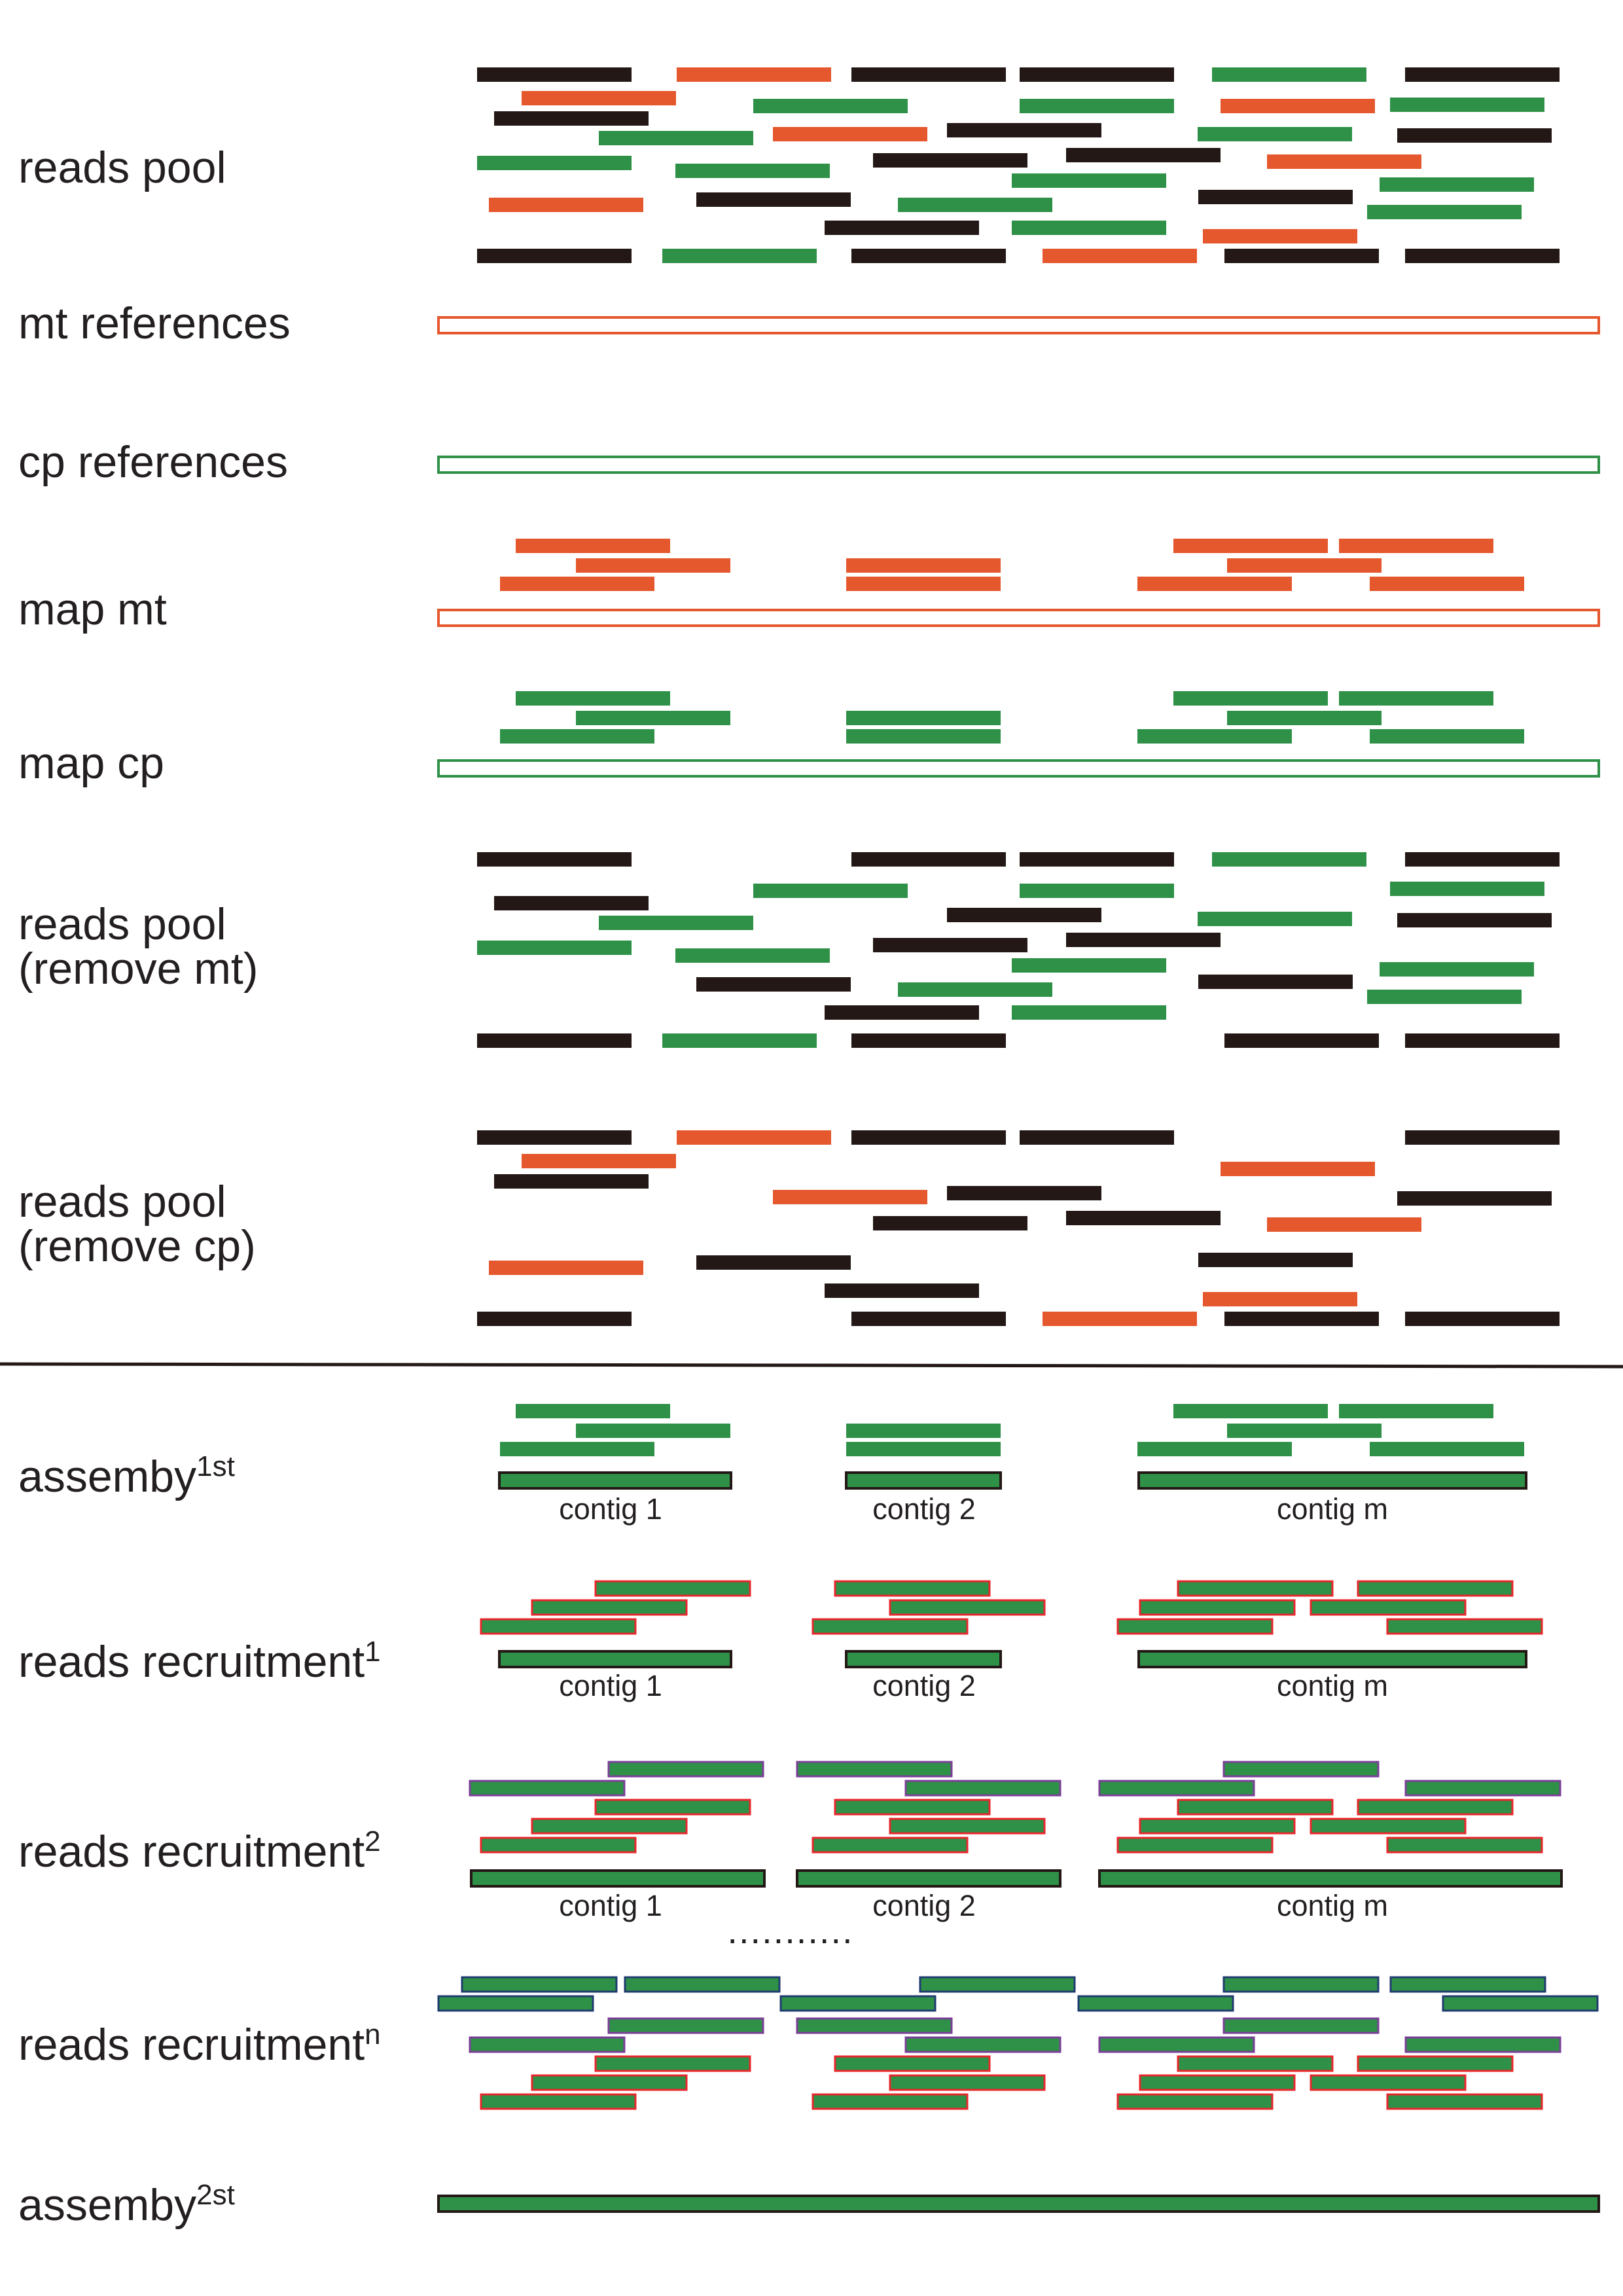  Describe the element at coordinates (923, 1481) in the screenshot. I see `contig-2-bar-assembly` at that location.